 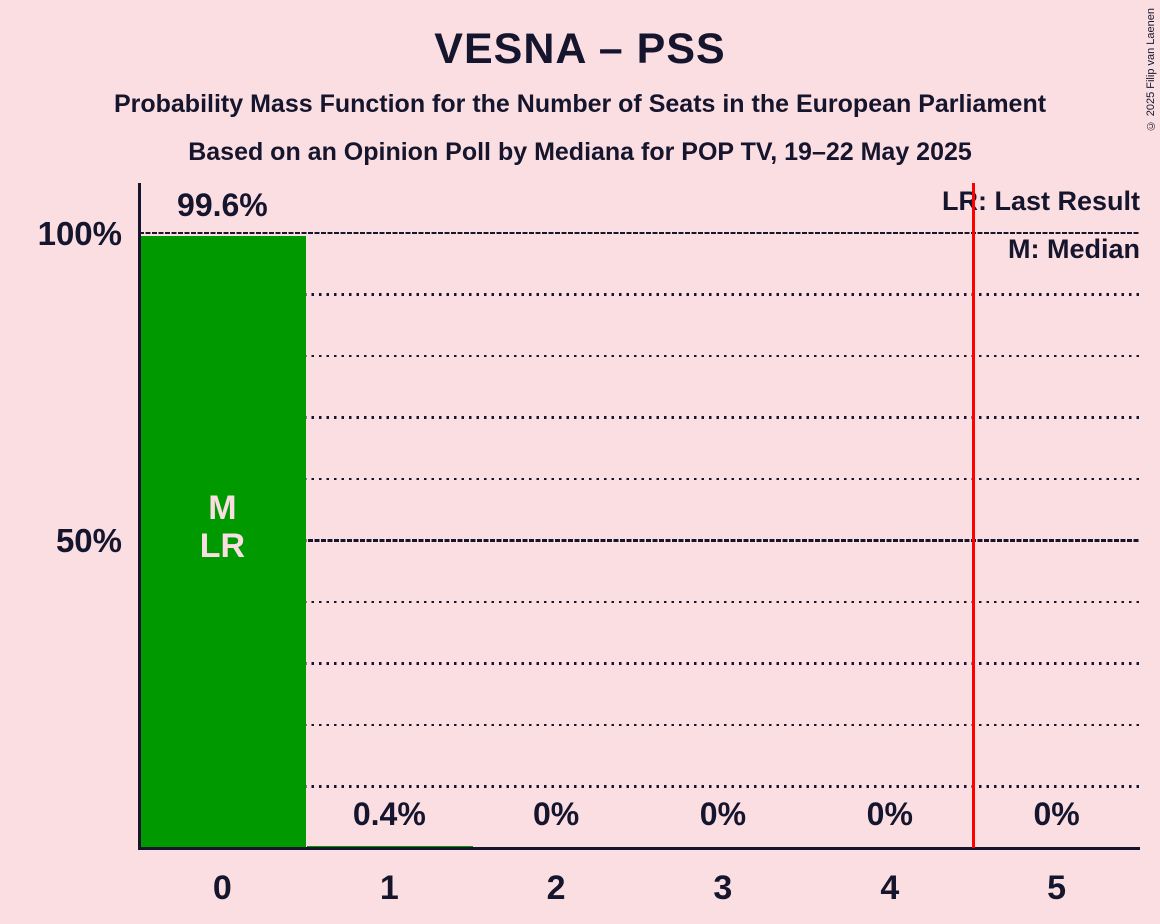 I want to click on value-label-3: 0%, so click(x=723, y=814).